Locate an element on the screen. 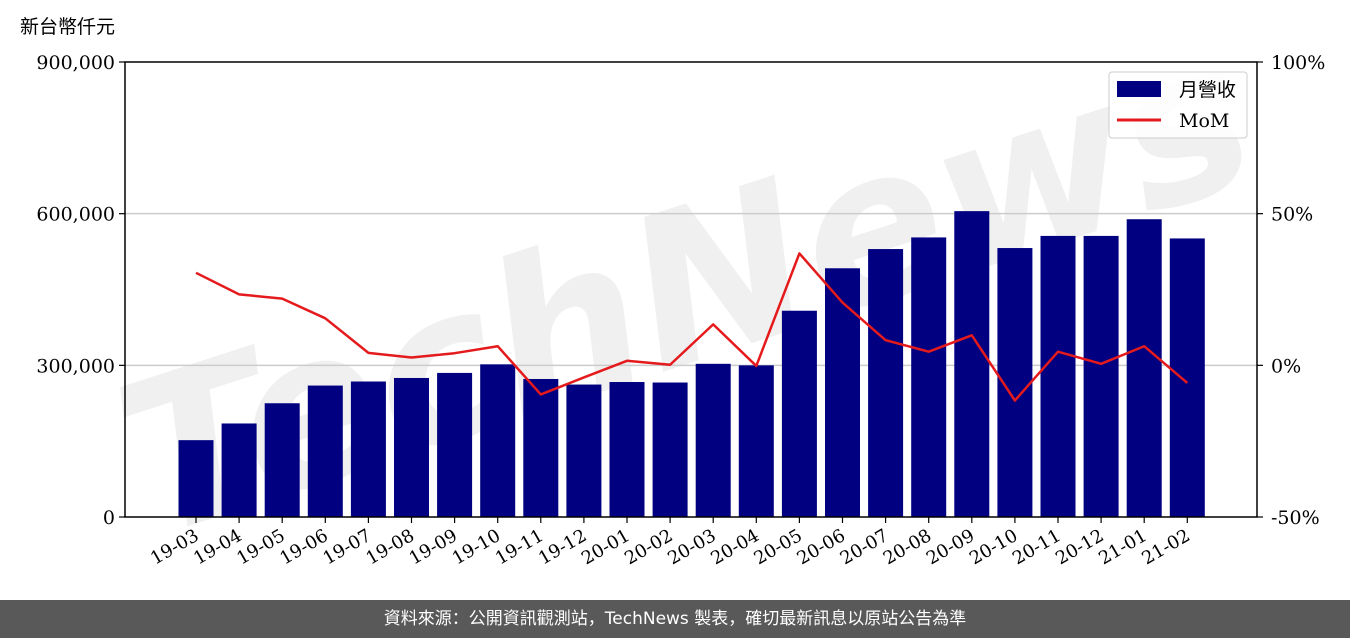 This screenshot has height=638, width=1350. x-tick-label-20-12: 20-12 is located at coordinates (1079, 547).